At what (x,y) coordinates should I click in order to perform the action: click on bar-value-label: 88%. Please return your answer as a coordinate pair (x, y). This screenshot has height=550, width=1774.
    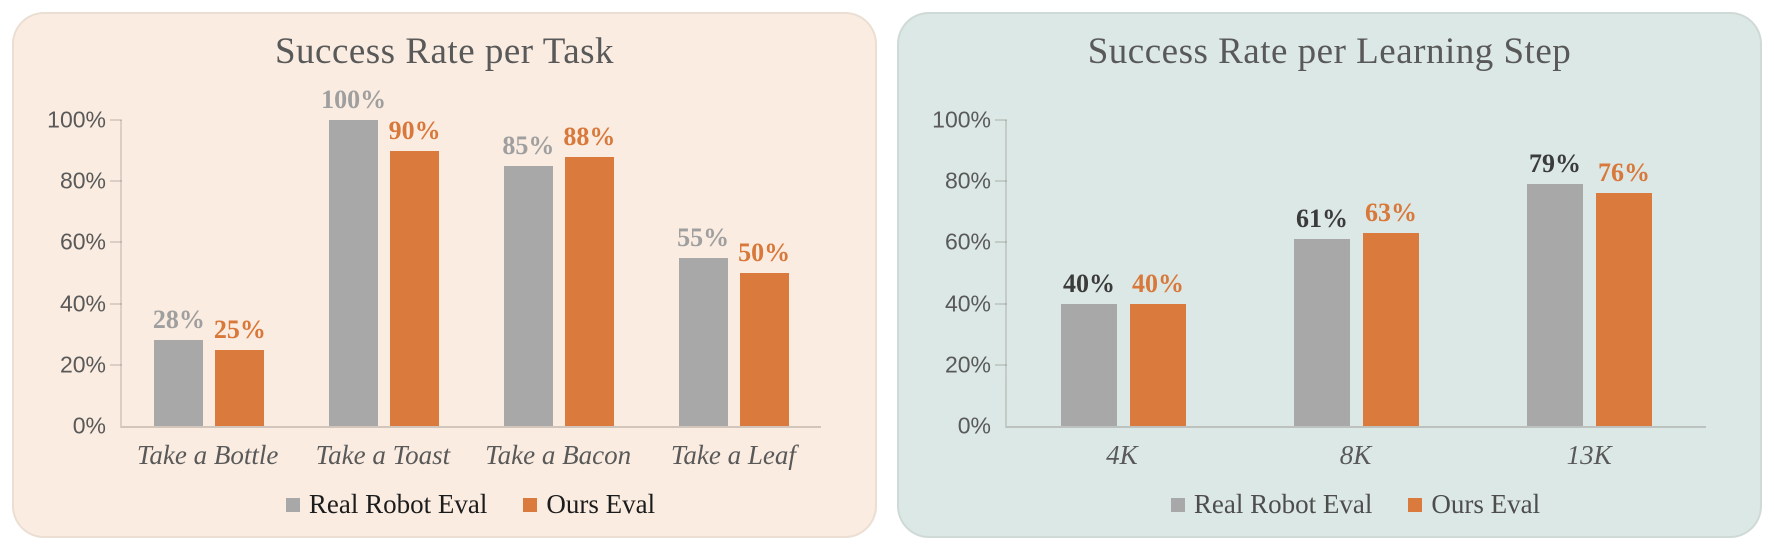
    Looking at the image, I should click on (589, 136).